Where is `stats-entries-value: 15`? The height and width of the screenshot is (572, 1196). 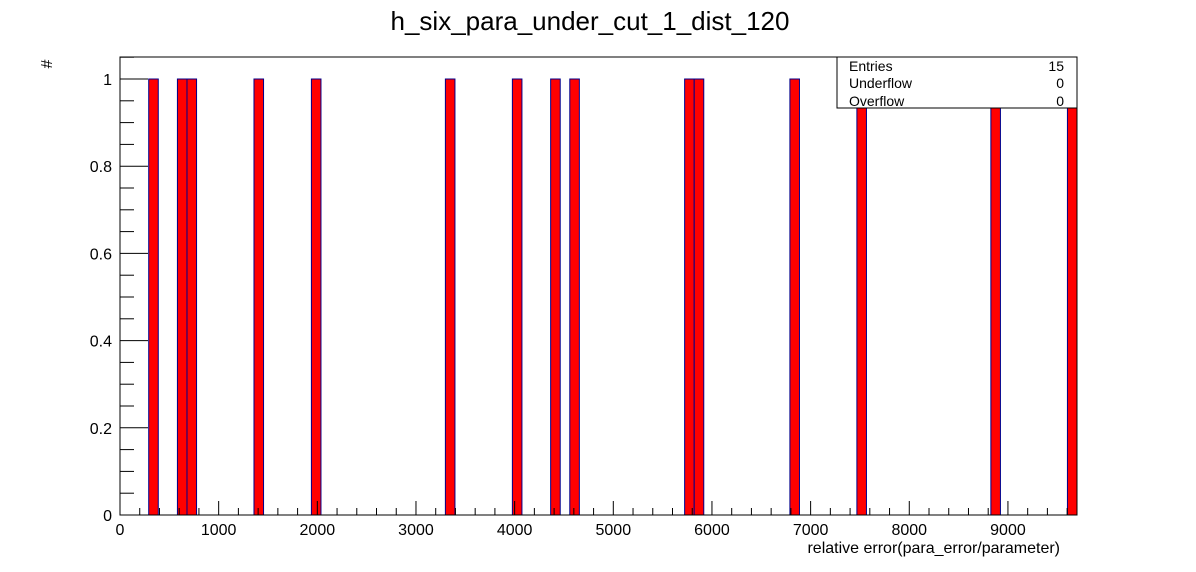
stats-entries-value: 15 is located at coordinates (1056, 66).